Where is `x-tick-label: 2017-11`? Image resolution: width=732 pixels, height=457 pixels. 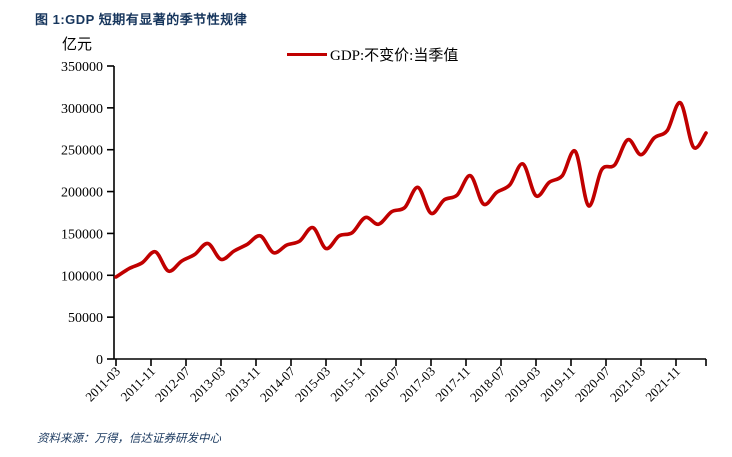 x-tick-label: 2017-11 is located at coordinates (452, 384).